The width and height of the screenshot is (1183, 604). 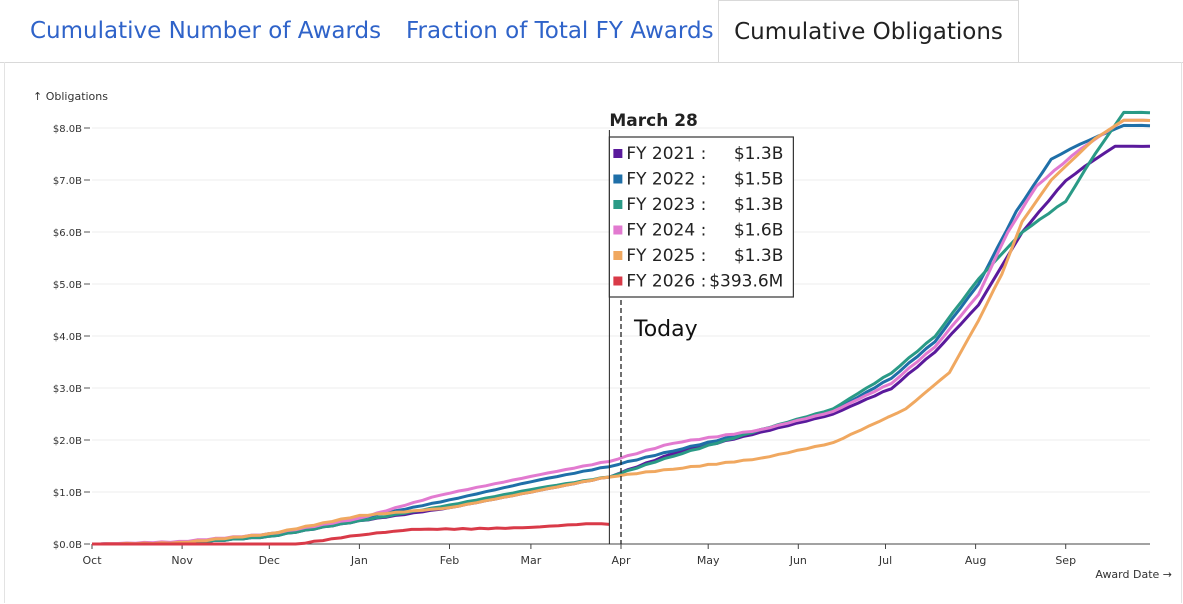 What do you see at coordinates (591, 62) in the screenshot?
I see `tab-divider` at bounding box center [591, 62].